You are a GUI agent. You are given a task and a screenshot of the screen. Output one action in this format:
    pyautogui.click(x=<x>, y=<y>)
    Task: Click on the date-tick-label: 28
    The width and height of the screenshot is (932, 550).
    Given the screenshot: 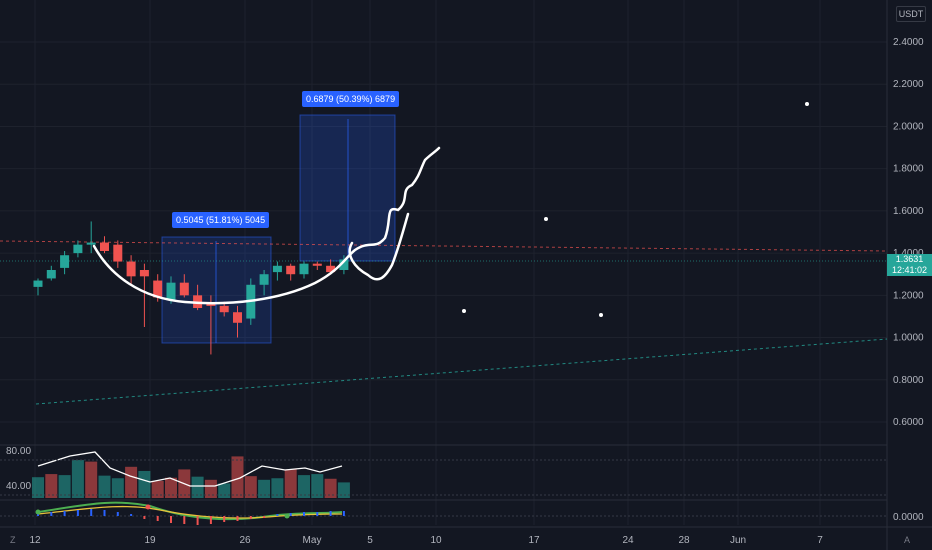 What is the action you would take?
    pyautogui.click(x=684, y=540)
    